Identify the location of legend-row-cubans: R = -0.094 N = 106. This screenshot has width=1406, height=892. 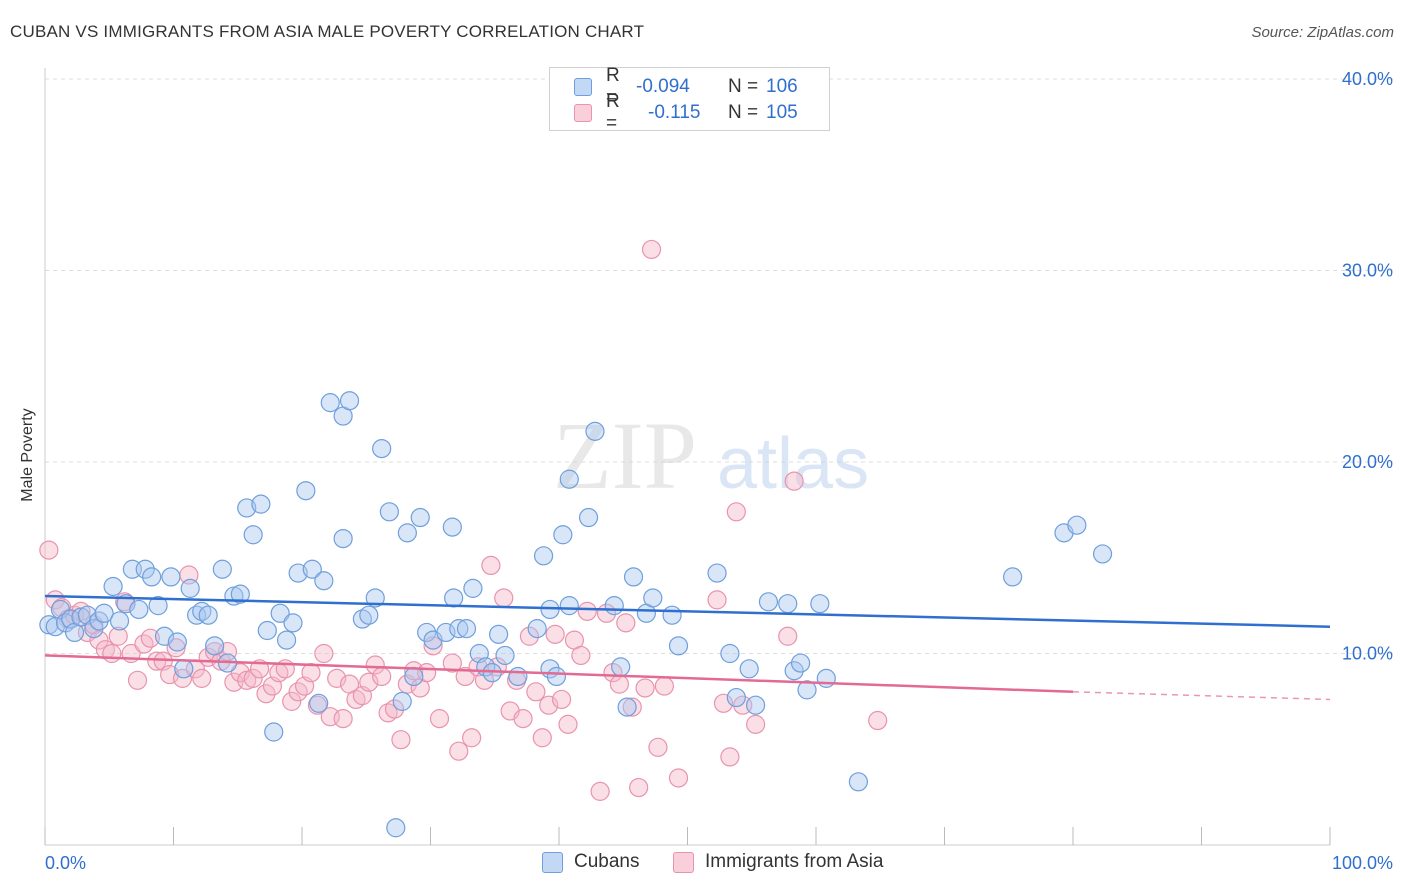
(686, 86).